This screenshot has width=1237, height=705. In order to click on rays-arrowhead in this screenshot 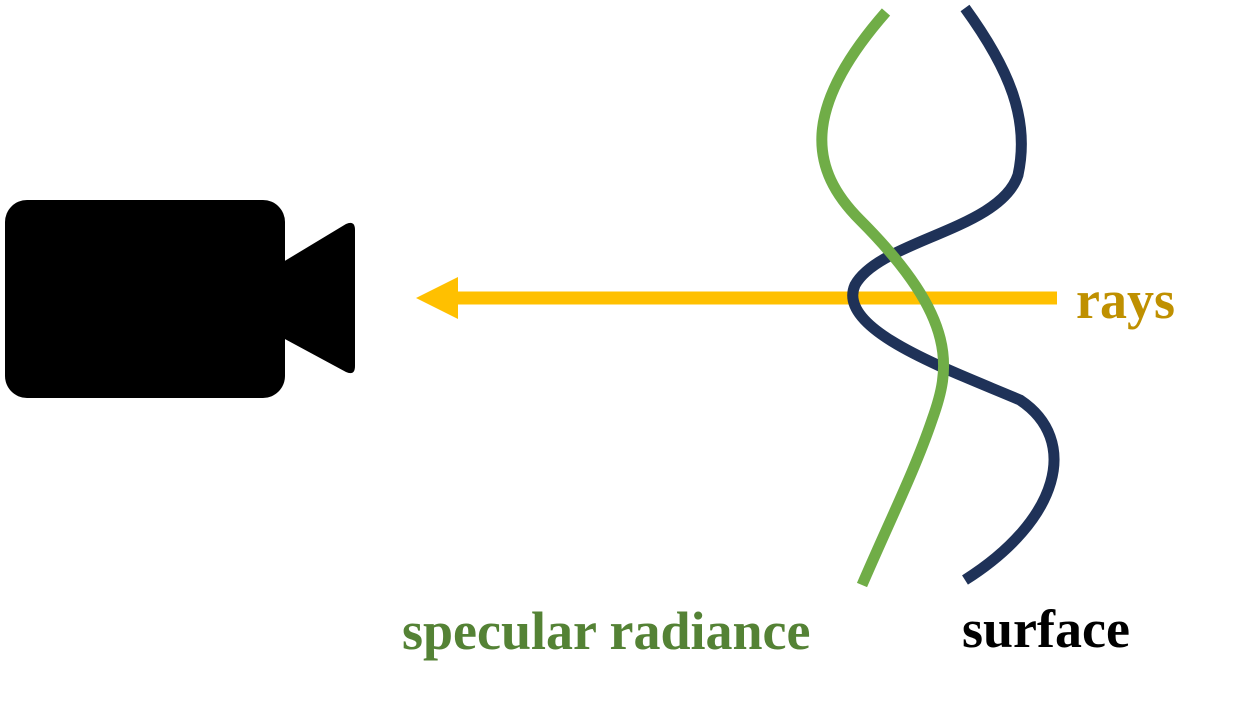, I will do `click(437, 298)`.